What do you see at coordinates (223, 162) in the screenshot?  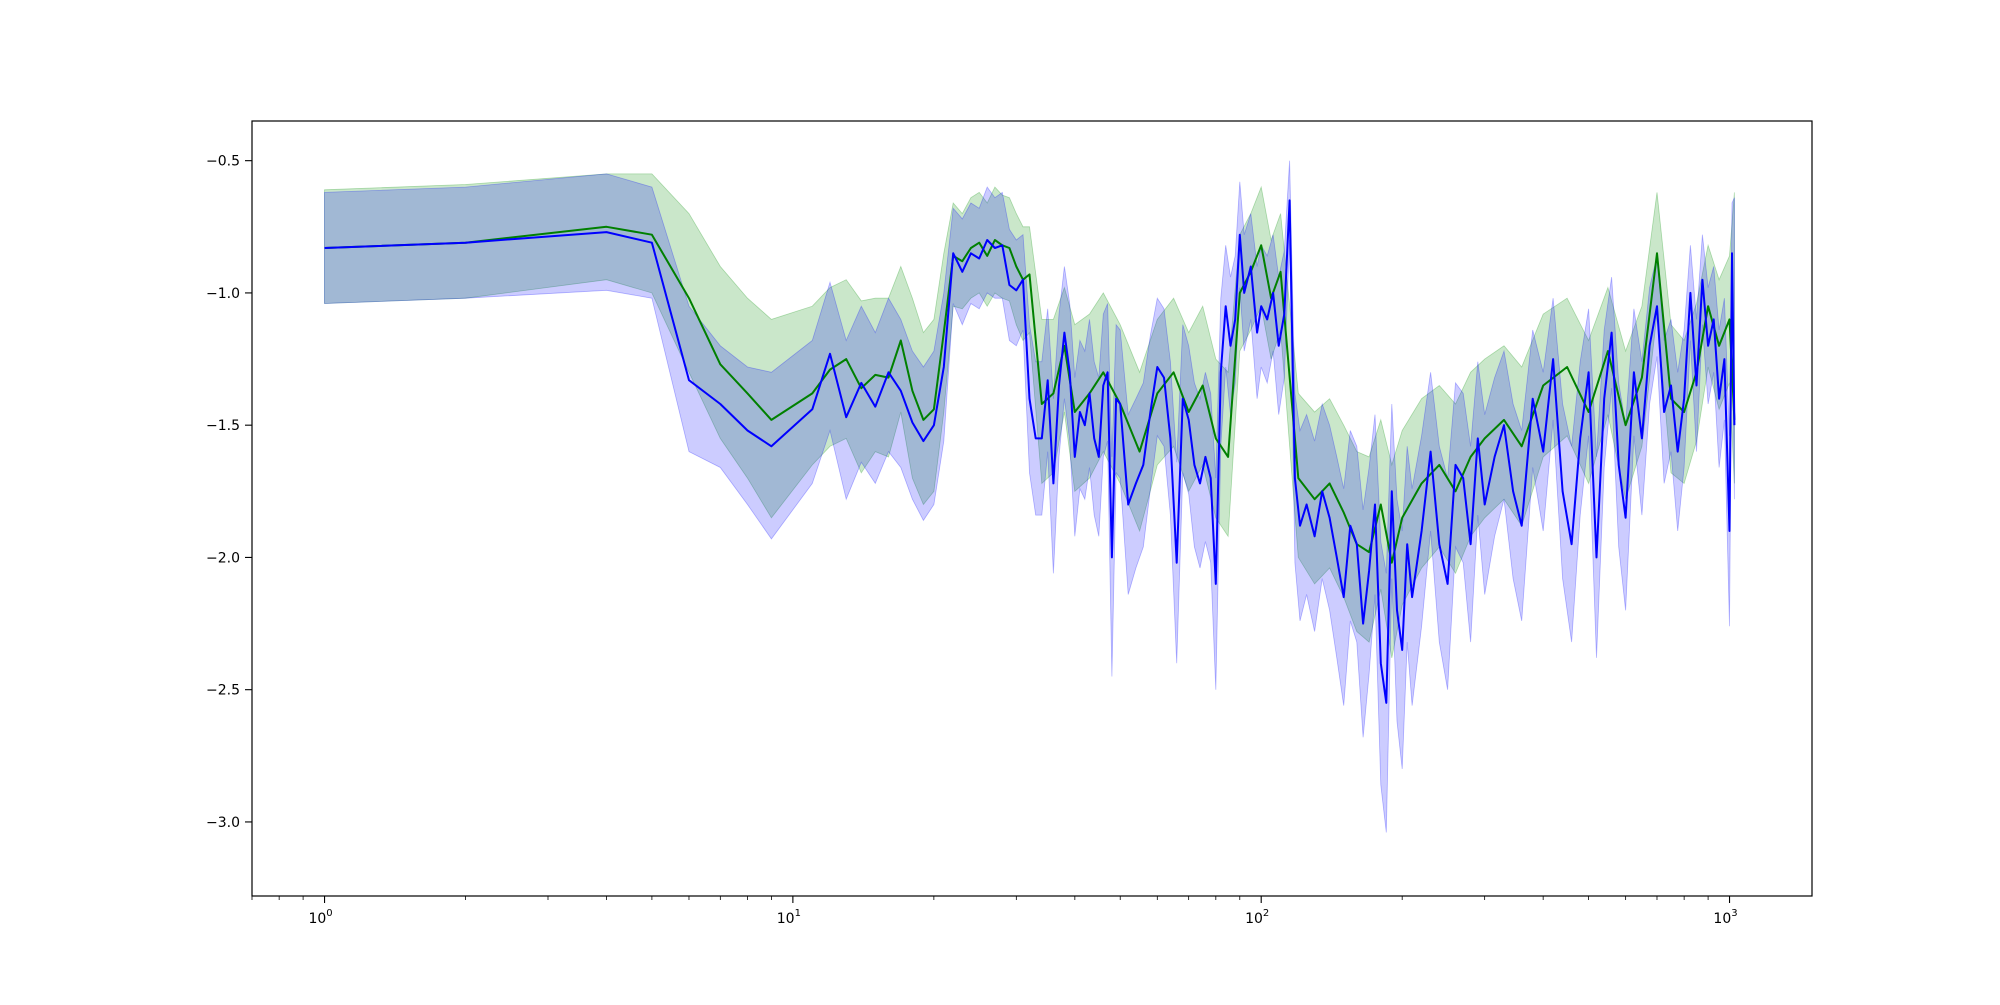 I see `y-tick-label: −0.5` at bounding box center [223, 162].